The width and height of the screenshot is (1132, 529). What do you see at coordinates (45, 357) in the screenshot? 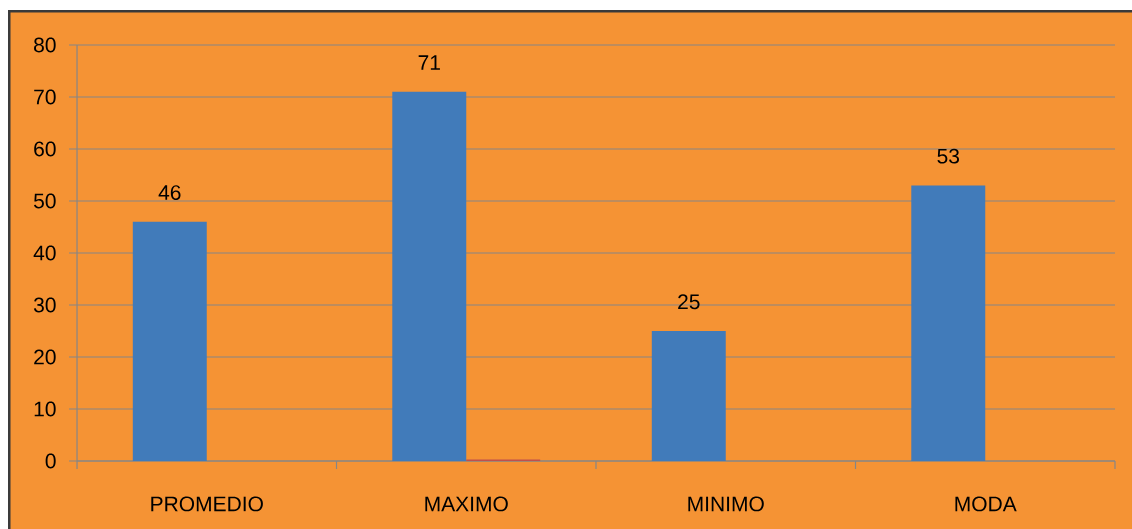
I see `y-tick-label: 20` at bounding box center [45, 357].